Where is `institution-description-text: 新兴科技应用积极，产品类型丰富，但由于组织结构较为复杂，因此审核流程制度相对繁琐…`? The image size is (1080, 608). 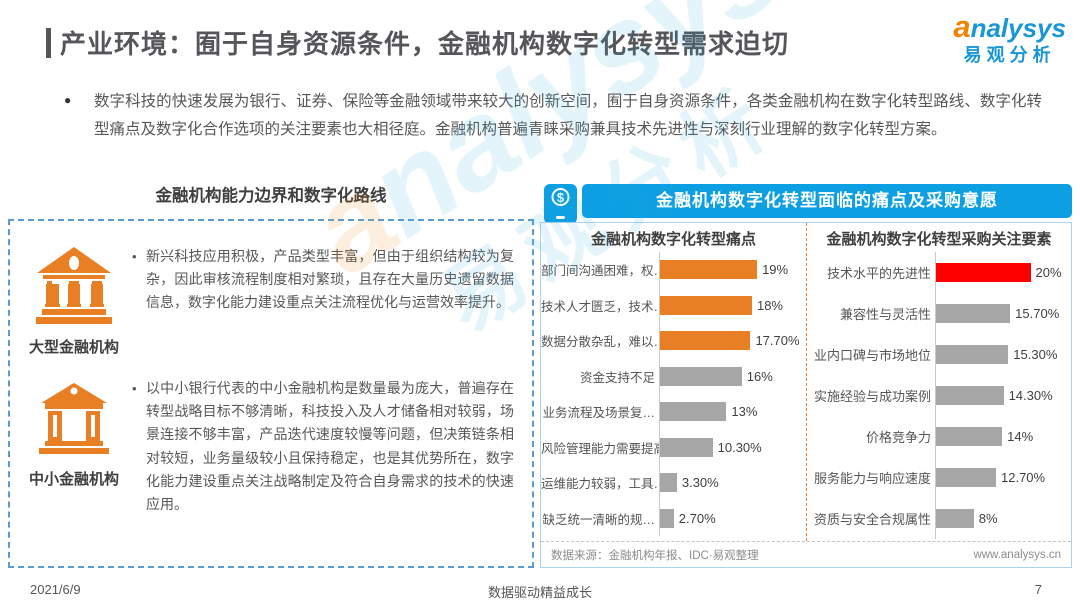
institution-description-text: 新兴科技应用积极，产品类型丰富，但由于组织结构较为复杂，因此审核流程制度相对繁琐… is located at coordinates (330, 279).